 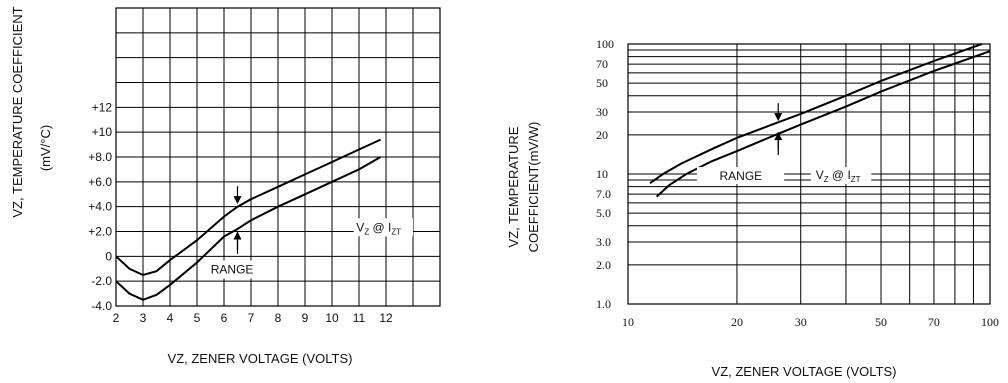 I want to click on y-tick-label: 2.0, so click(x=603, y=265).